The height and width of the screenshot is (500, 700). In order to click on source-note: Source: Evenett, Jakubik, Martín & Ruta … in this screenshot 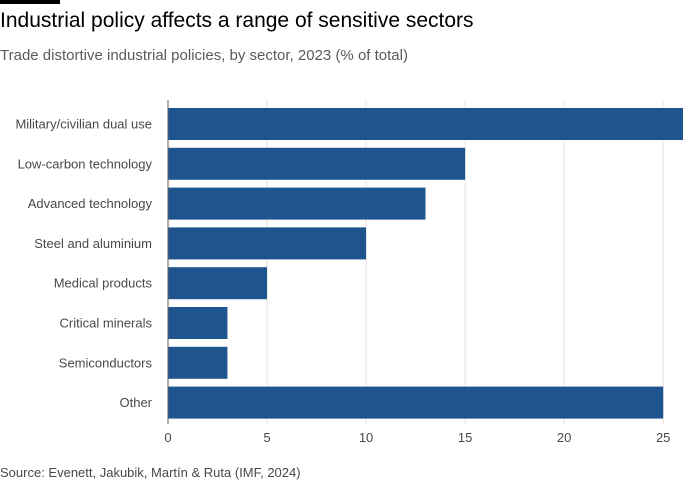, I will do `click(150, 472)`.